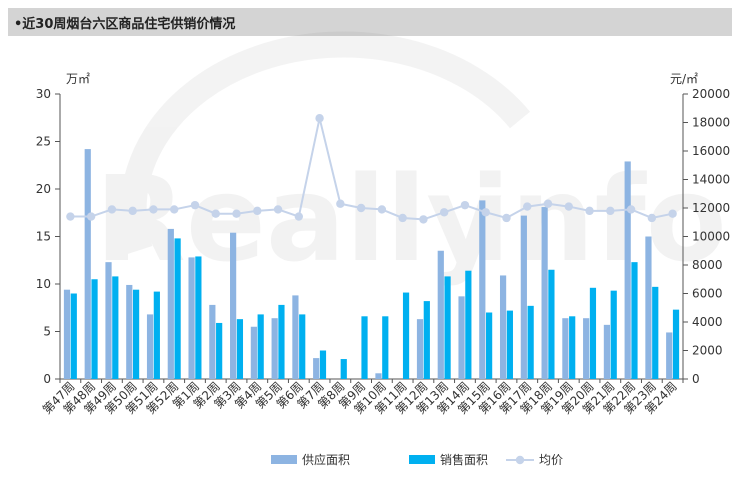  Describe the element at coordinates (711, 180) in the screenshot. I see `y2-tick-label: 14000` at that location.